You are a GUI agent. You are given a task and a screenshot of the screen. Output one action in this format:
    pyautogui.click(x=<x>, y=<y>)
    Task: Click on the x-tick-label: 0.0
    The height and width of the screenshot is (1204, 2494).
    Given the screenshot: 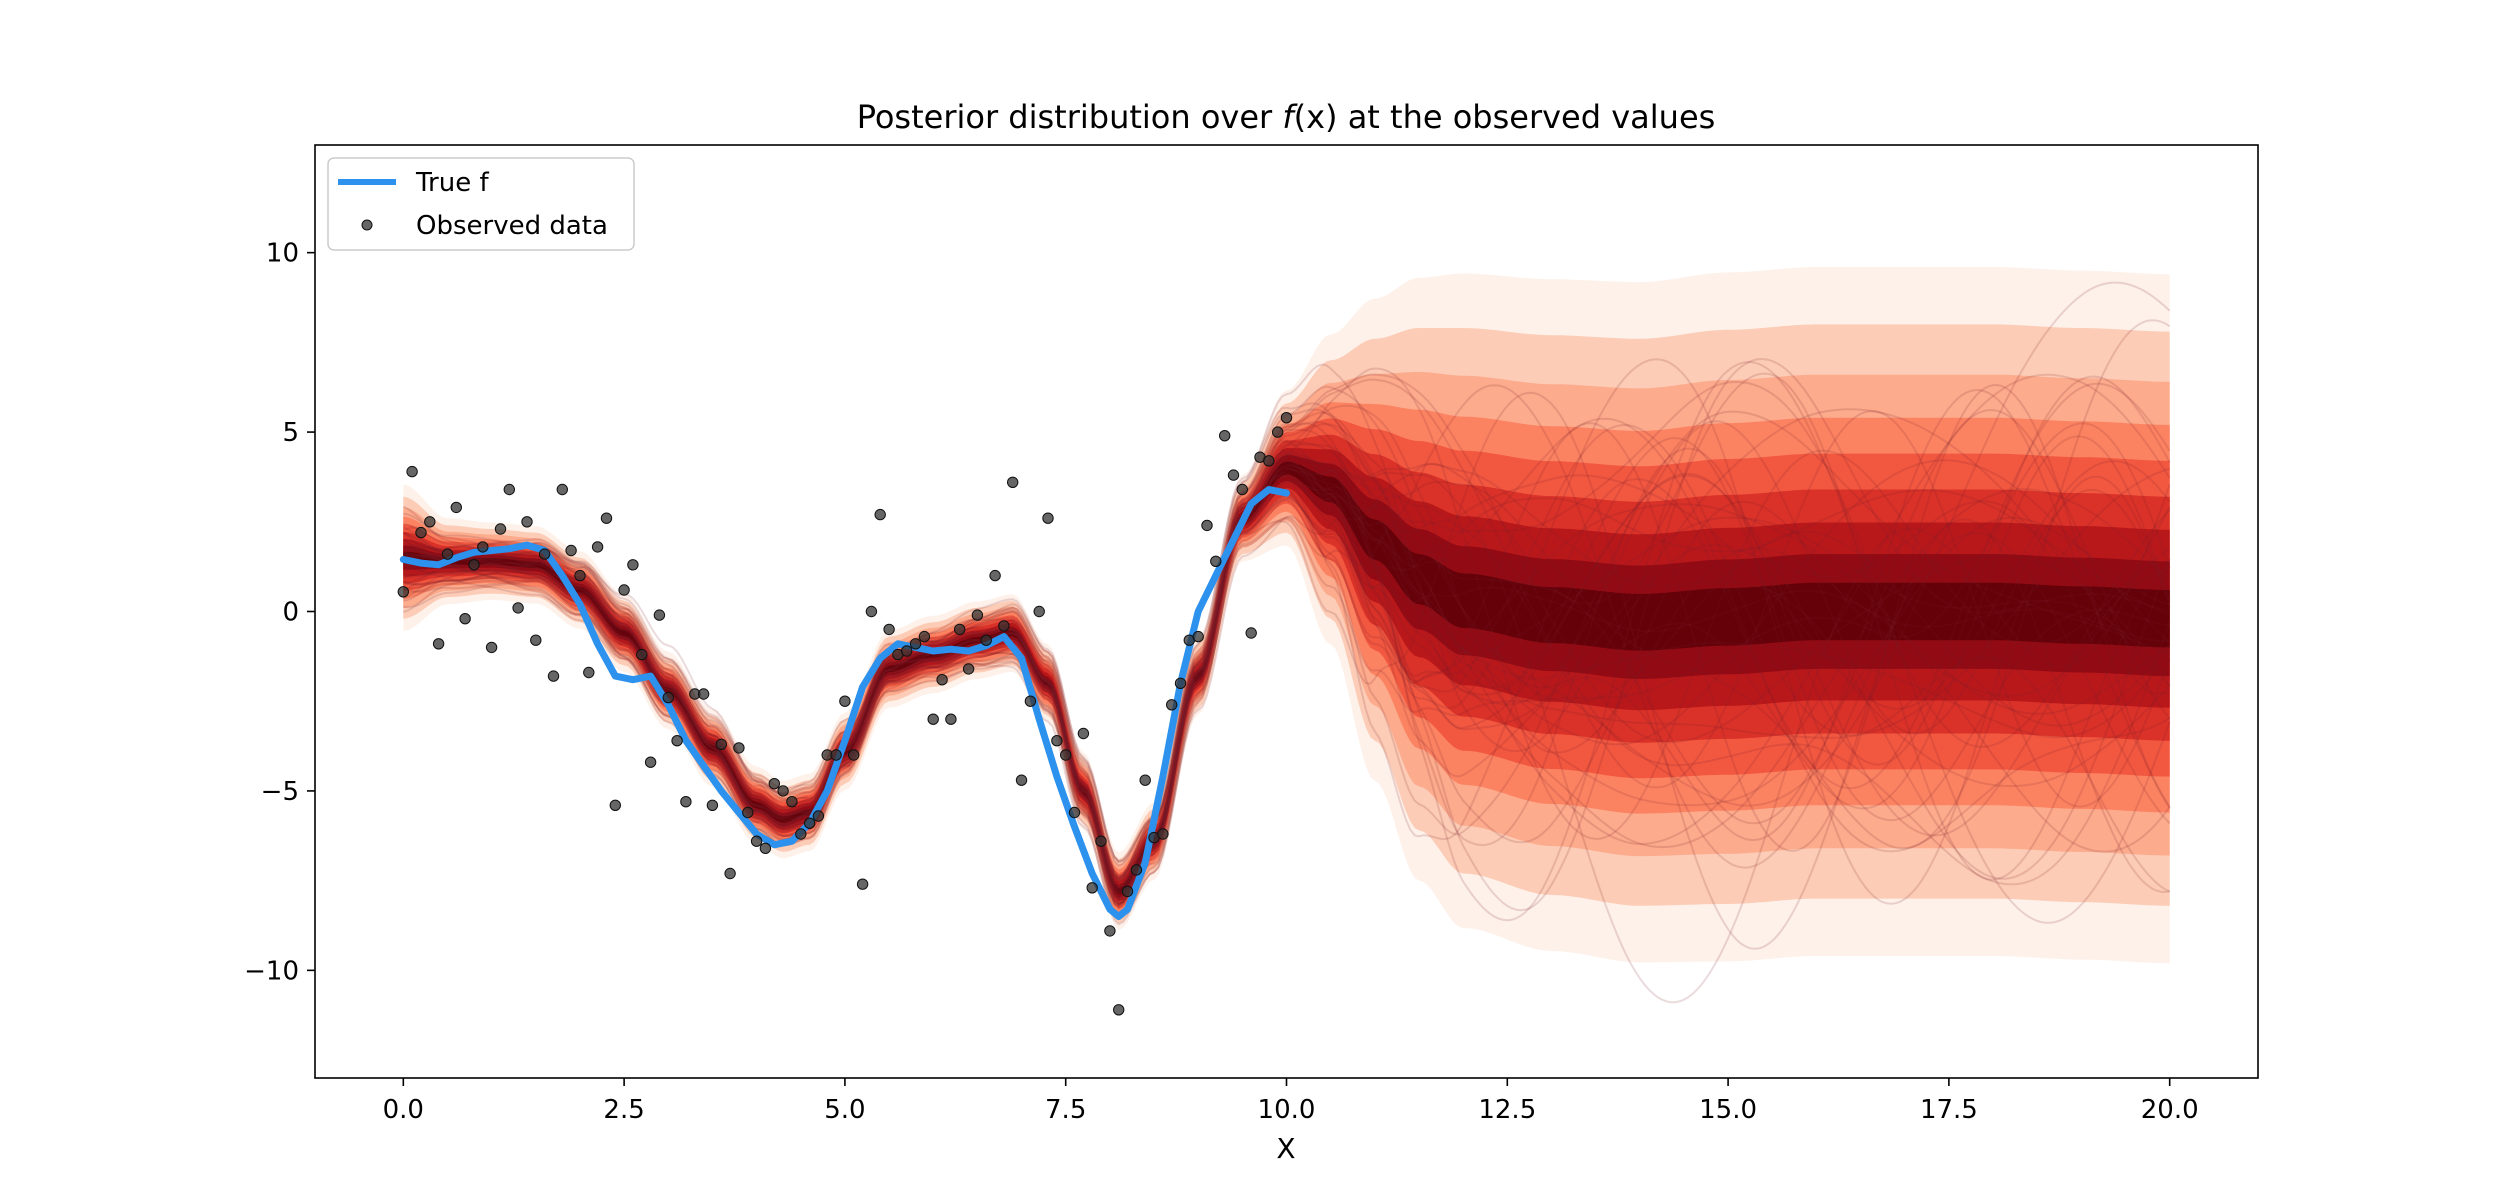 What is the action you would take?
    pyautogui.click(x=403, y=1110)
    